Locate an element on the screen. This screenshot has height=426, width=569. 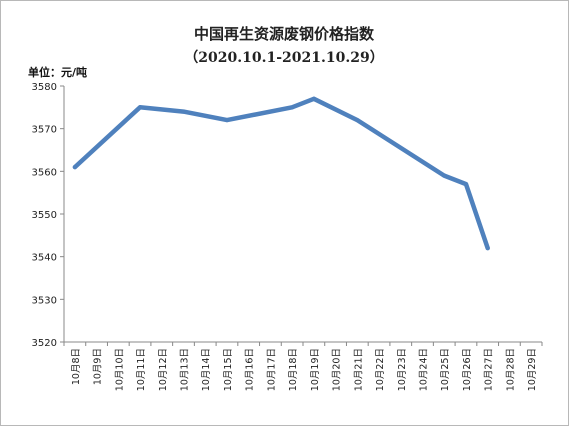
chart-title: 中国再生资源废钢价格指数 is located at coordinates (284, 34).